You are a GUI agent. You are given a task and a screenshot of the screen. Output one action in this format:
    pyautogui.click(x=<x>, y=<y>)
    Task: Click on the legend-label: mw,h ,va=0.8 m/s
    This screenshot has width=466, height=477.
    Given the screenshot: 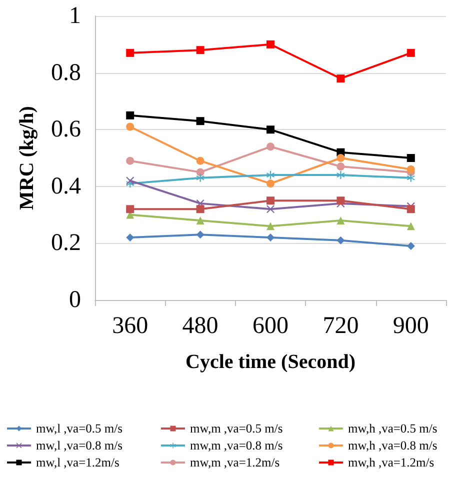 What is the action you would take?
    pyautogui.click(x=393, y=445)
    